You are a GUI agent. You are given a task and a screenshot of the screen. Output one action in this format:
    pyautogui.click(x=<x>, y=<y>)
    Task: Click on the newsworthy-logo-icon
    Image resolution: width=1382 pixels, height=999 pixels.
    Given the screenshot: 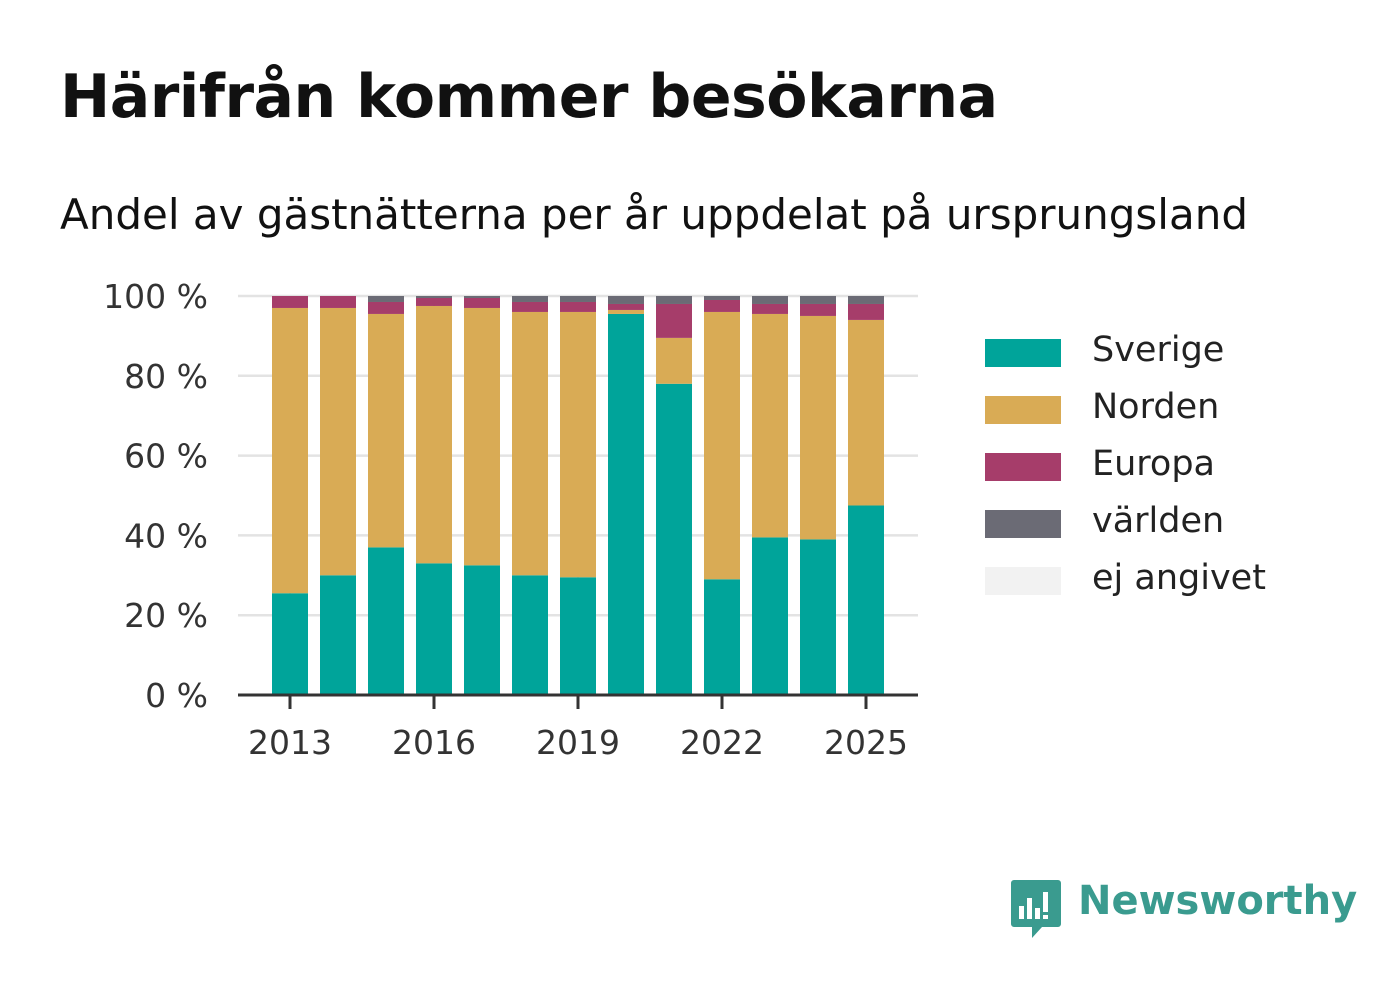 What is the action you would take?
    pyautogui.click(x=1036, y=909)
    